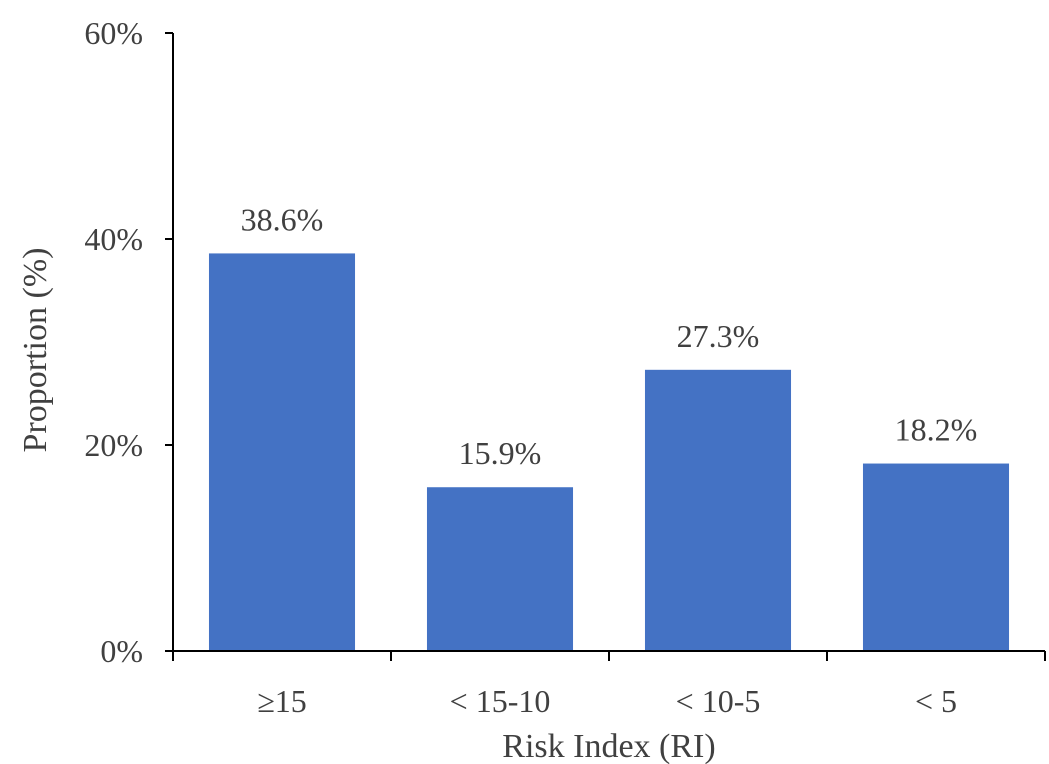 This screenshot has width=1049, height=764. I want to click on x-tick-label: < 15-10, so click(500, 701).